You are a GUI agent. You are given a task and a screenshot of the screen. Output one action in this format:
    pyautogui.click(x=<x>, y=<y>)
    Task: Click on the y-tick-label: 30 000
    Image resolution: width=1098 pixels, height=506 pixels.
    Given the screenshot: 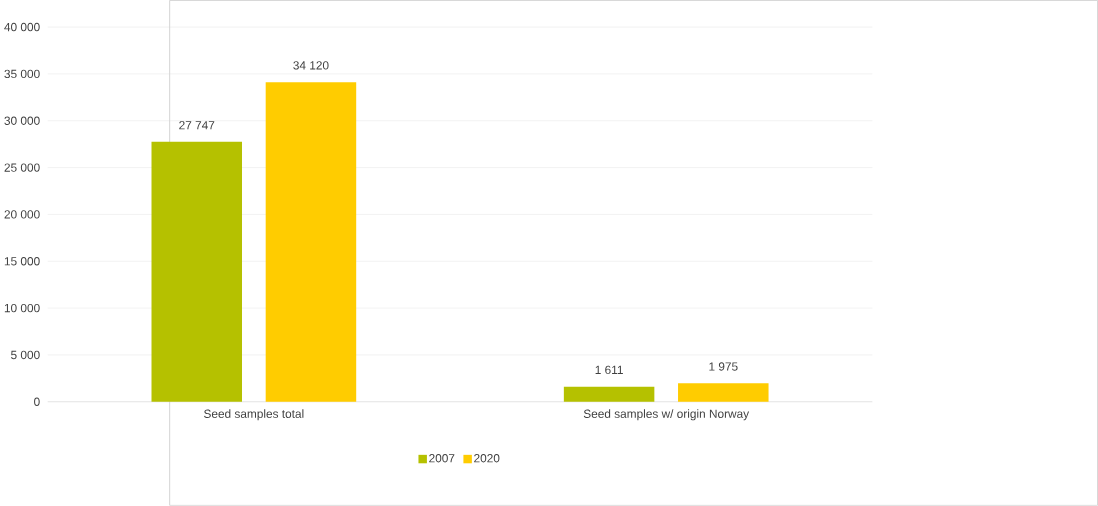 What is the action you would take?
    pyautogui.click(x=22, y=121)
    